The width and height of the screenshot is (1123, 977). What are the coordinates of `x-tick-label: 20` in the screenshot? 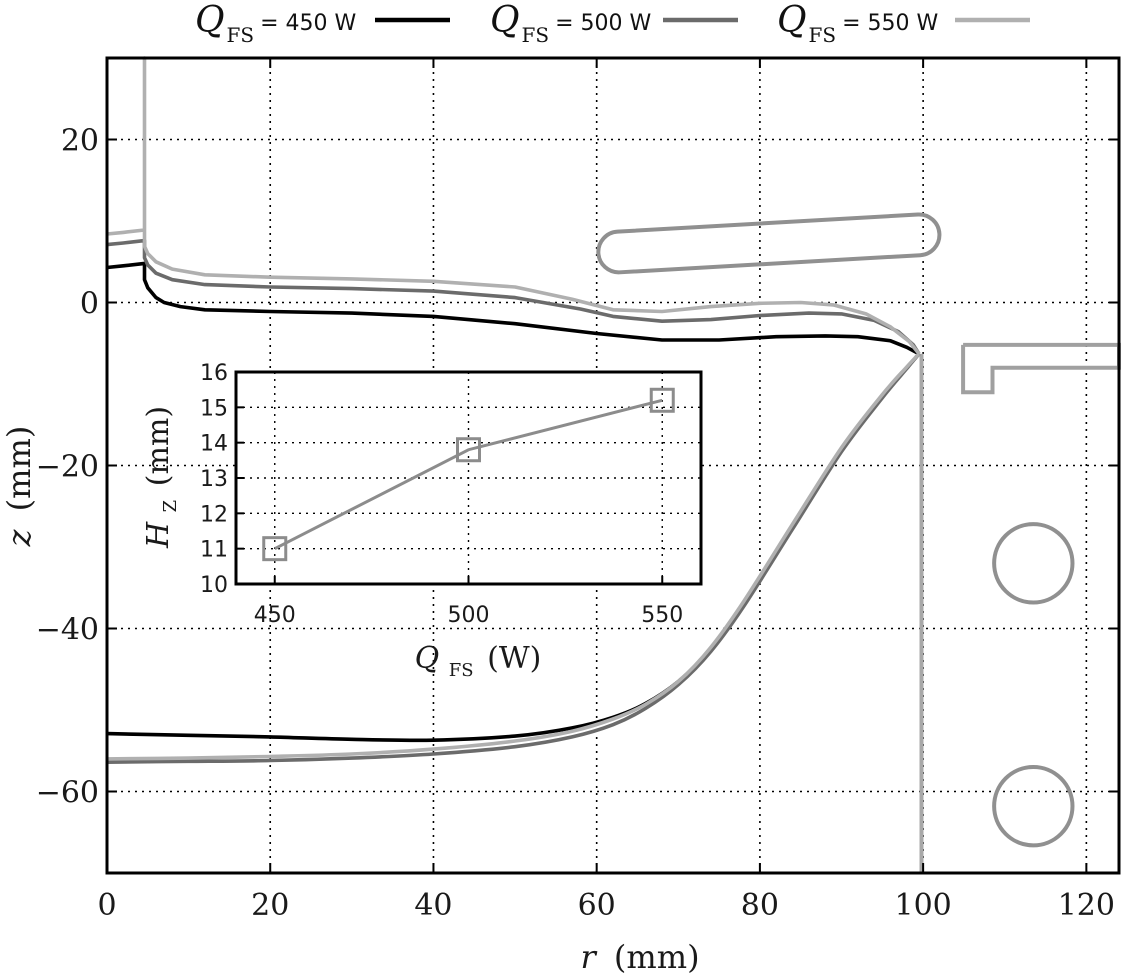 It's located at (270, 905).